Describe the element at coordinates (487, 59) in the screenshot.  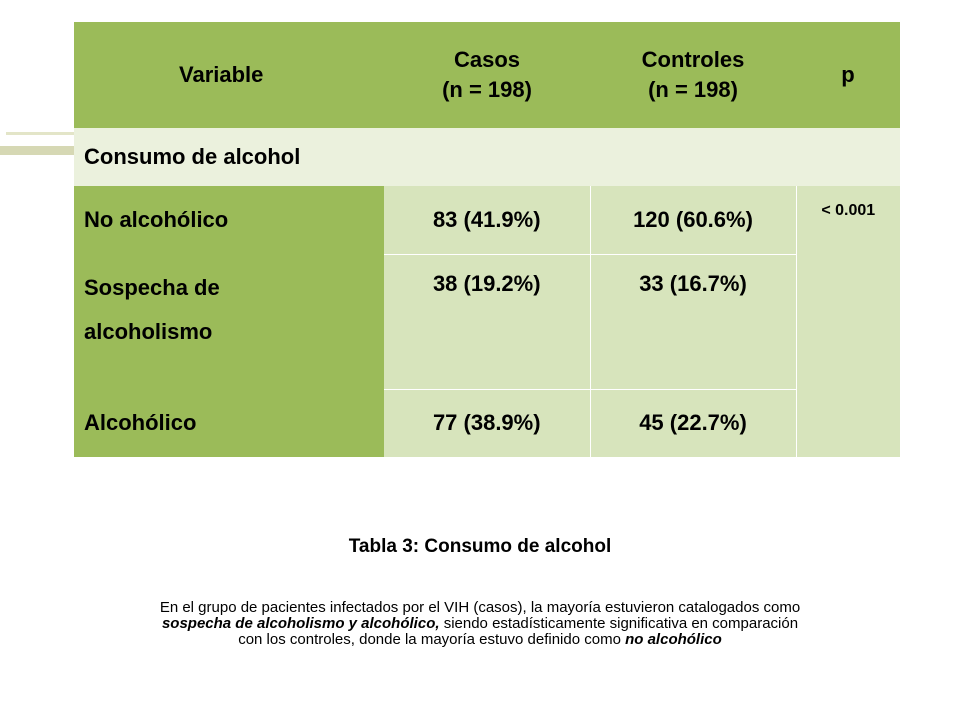
I see `header-casos-label: Casos` at that location.